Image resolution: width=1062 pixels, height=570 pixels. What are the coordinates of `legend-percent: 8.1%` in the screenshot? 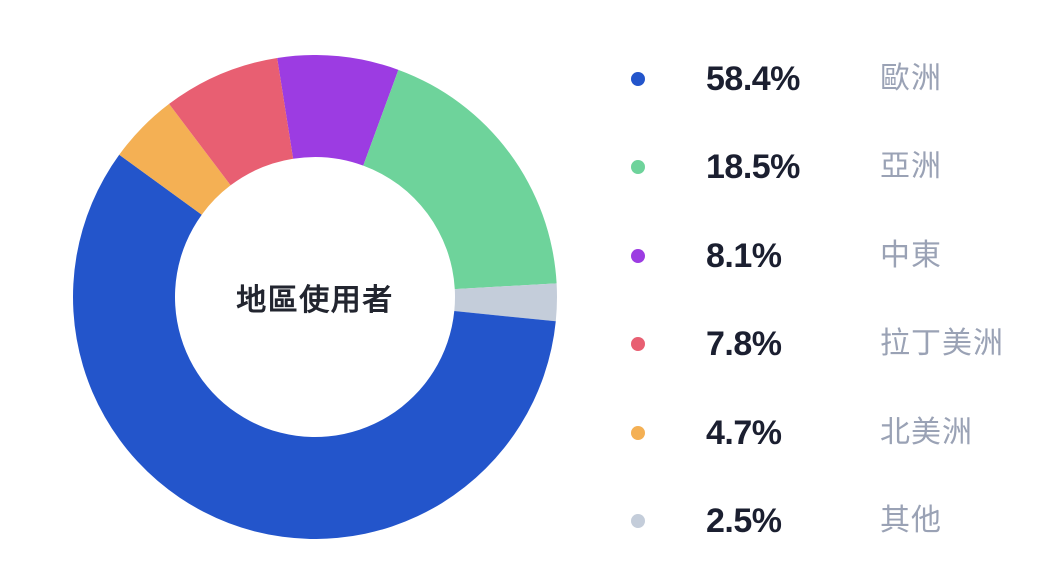 It's located at (744, 255).